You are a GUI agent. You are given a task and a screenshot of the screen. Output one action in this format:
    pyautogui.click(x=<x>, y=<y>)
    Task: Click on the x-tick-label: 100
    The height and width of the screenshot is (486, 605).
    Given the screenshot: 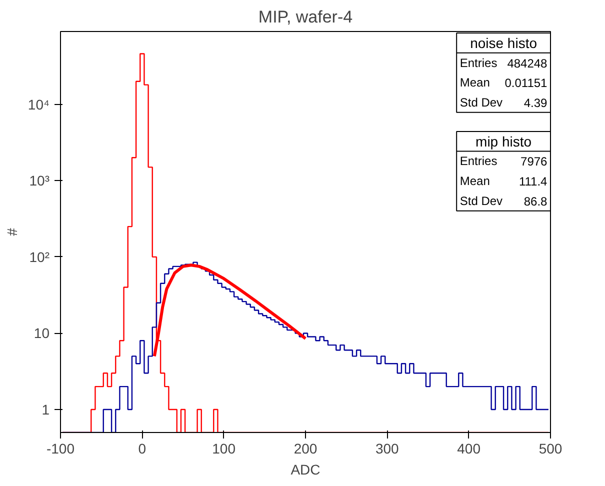 What is the action you would take?
    pyautogui.click(x=224, y=448)
    